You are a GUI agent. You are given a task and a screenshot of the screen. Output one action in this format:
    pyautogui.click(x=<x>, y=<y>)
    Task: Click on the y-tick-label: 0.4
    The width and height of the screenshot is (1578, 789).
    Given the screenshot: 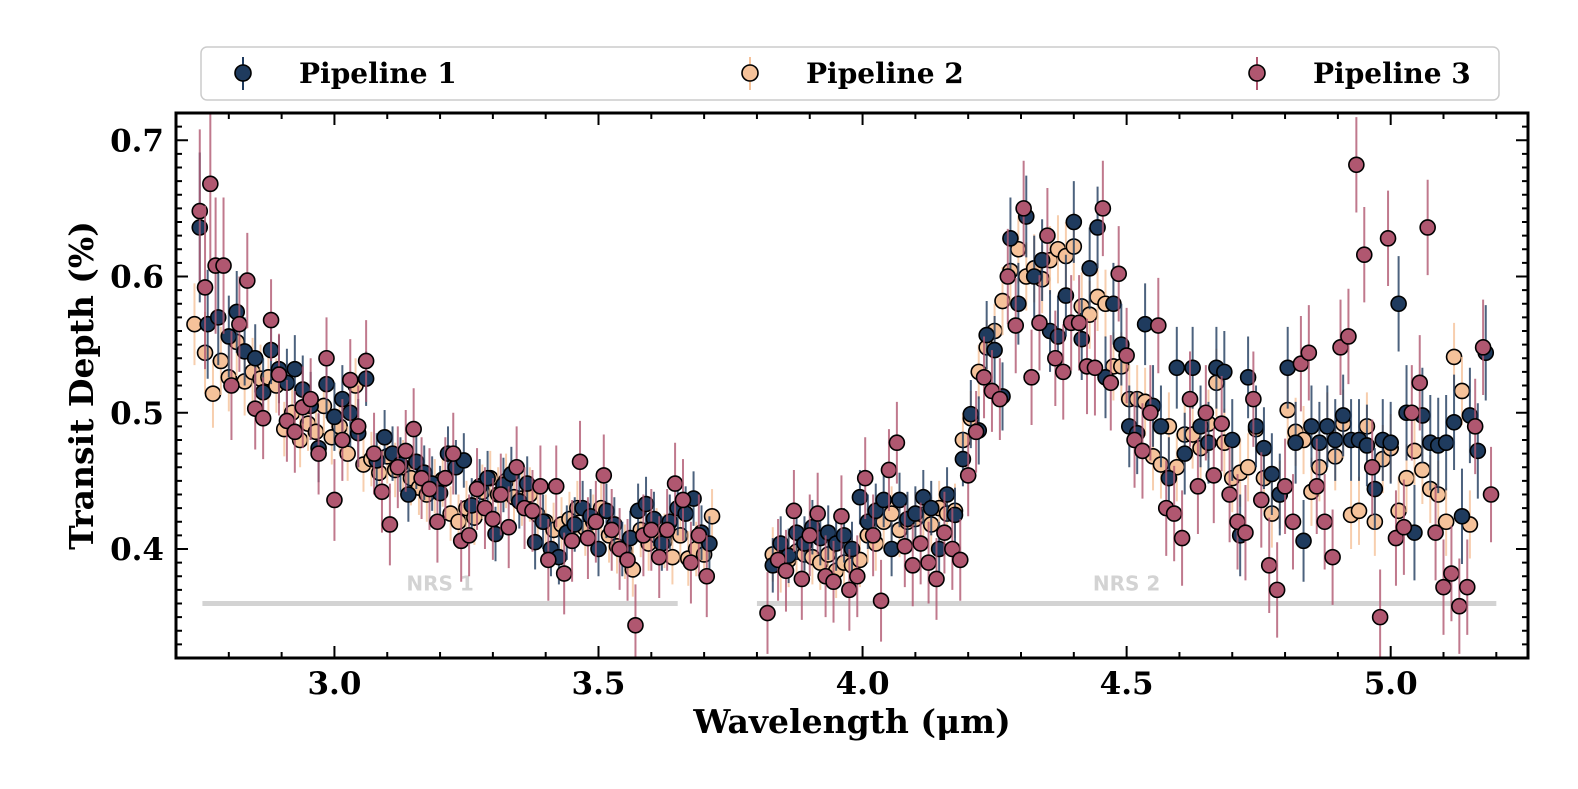 What is the action you would take?
    pyautogui.click(x=137, y=550)
    